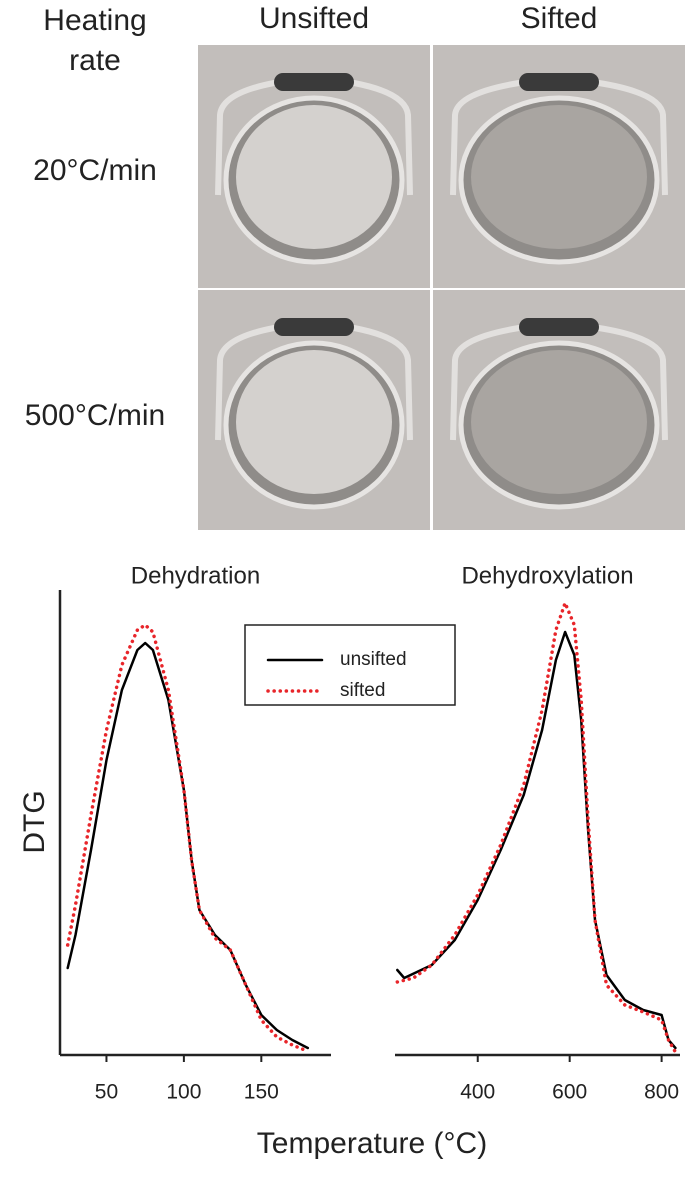 The width and height of the screenshot is (685, 1191). Describe the element at coordinates (547, 575) in the screenshot. I see `panel-title: Dehydroxylation` at that location.